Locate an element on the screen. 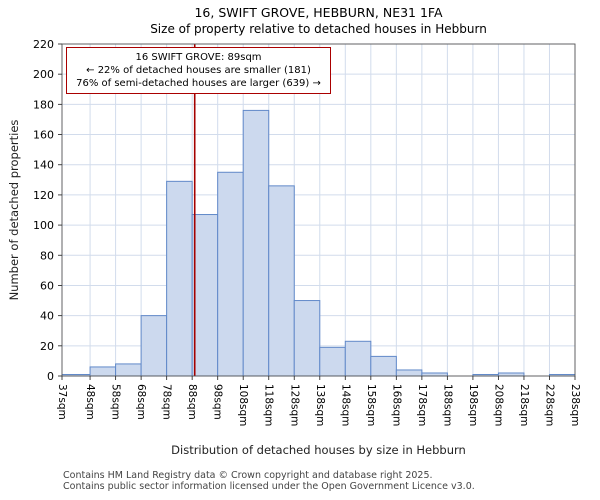  x-tick-label: 208sqm is located at coordinates (498, 405).